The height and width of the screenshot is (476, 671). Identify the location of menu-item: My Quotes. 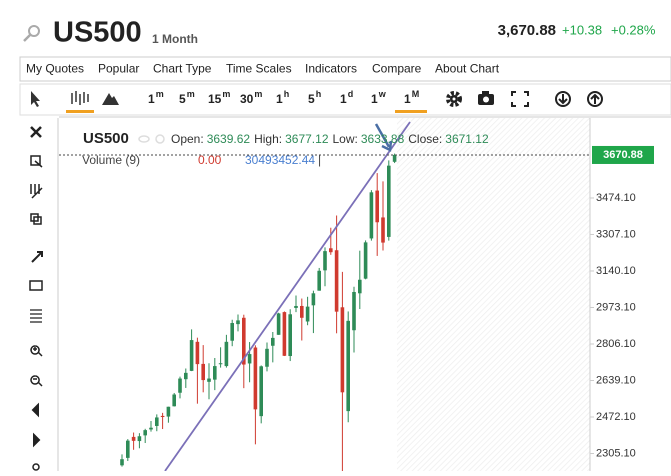
(55, 69).